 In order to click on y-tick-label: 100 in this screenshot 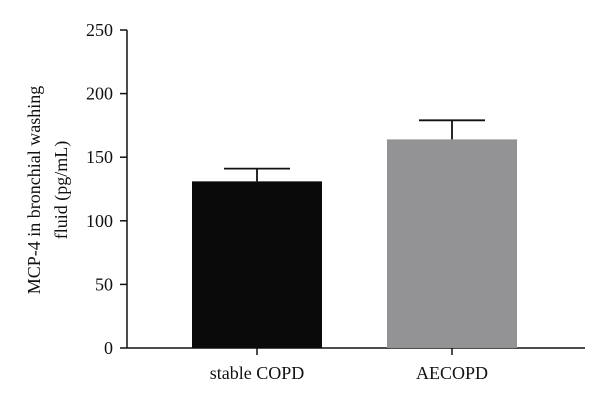, I will do `click(99, 221)`.